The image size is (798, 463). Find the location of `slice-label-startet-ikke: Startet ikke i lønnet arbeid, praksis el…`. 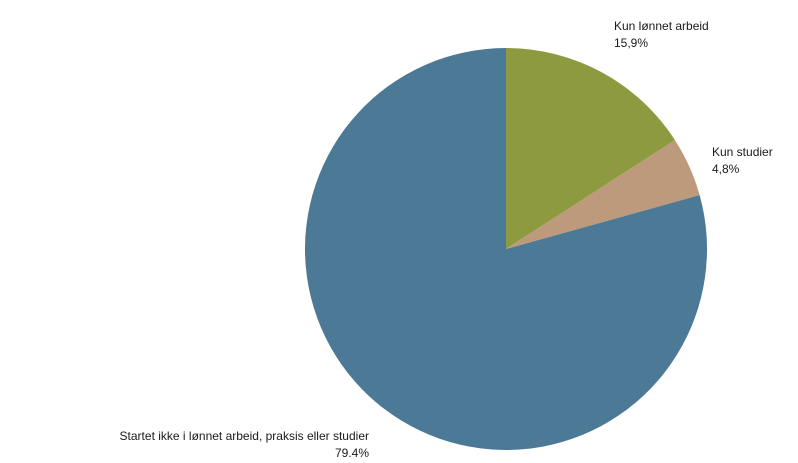

slice-label-startet-ikke: Startet ikke i lønnet arbeid, praksis el… is located at coordinates (244, 436).